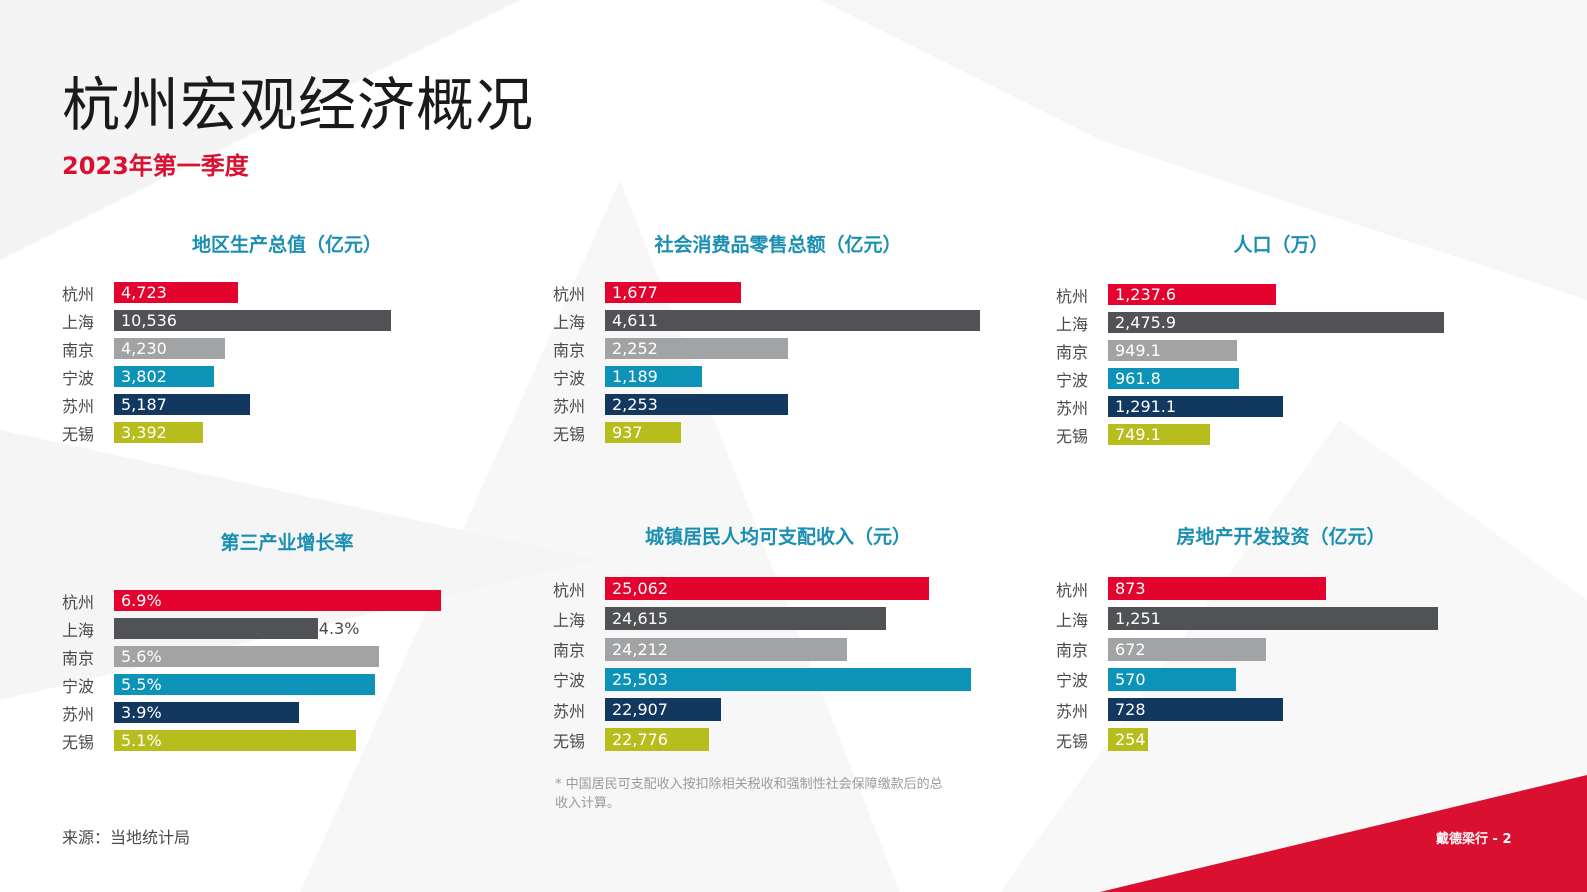 The height and width of the screenshot is (892, 1587). Describe the element at coordinates (287, 436) in the screenshot. I see `bar-row: 无锡 3,392` at that location.